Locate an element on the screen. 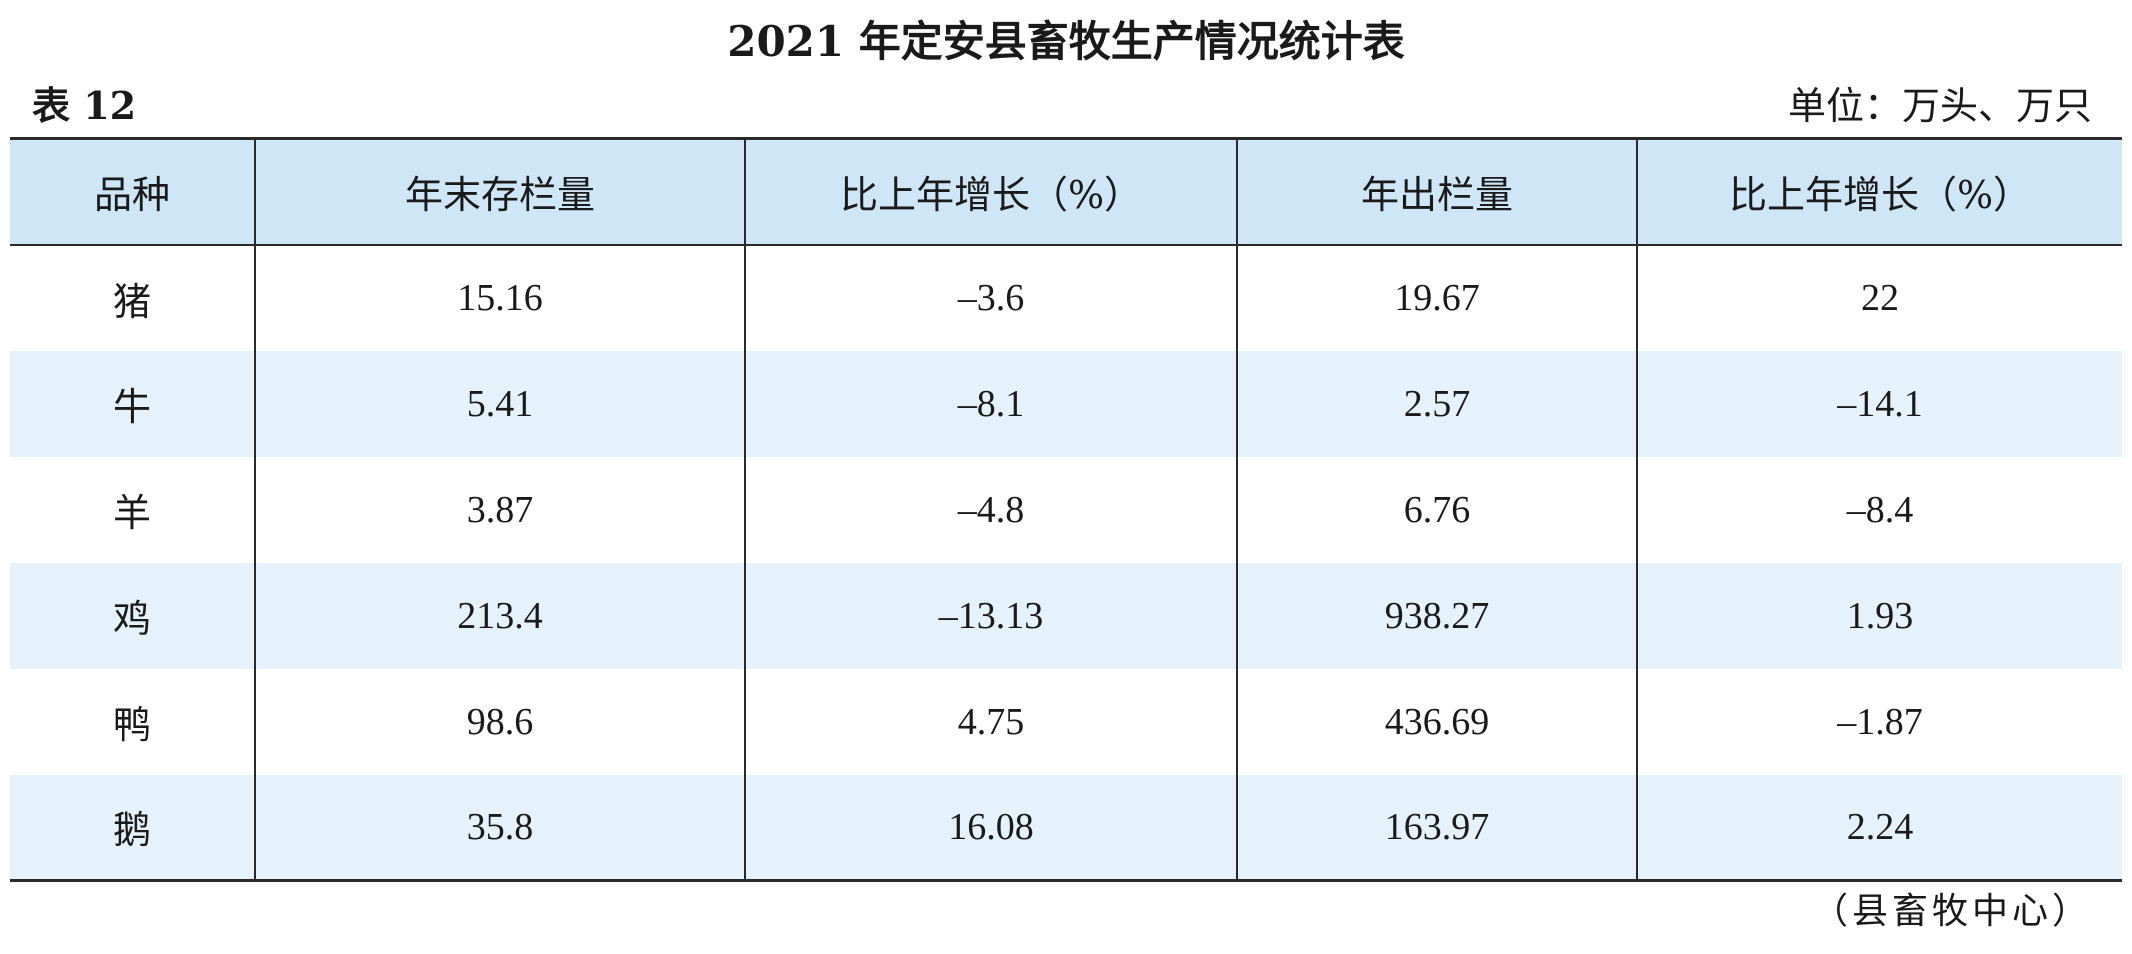  header-stock: 年末存栏量 is located at coordinates (499, 191).